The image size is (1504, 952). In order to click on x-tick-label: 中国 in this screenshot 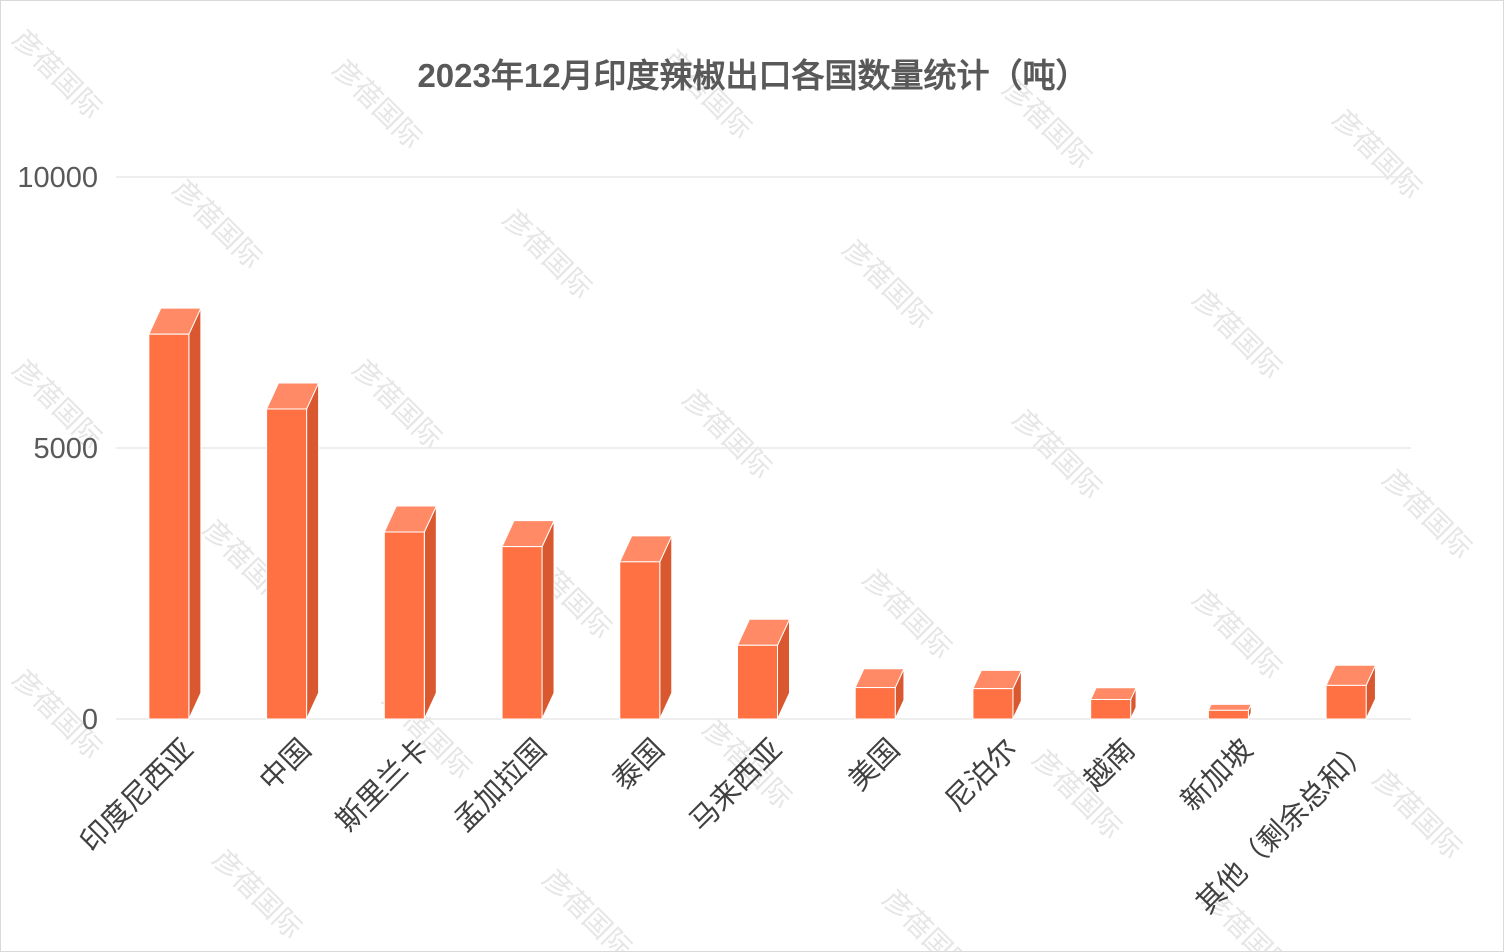, I will do `click(284, 764)`.